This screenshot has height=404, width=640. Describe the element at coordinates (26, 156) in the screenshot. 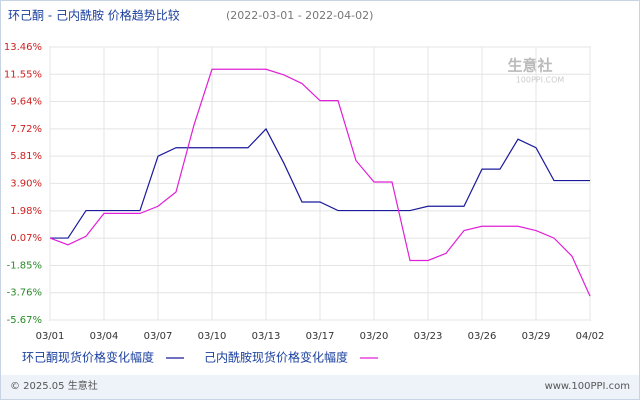

I see `y-tick-label: 5.81%` at that location.